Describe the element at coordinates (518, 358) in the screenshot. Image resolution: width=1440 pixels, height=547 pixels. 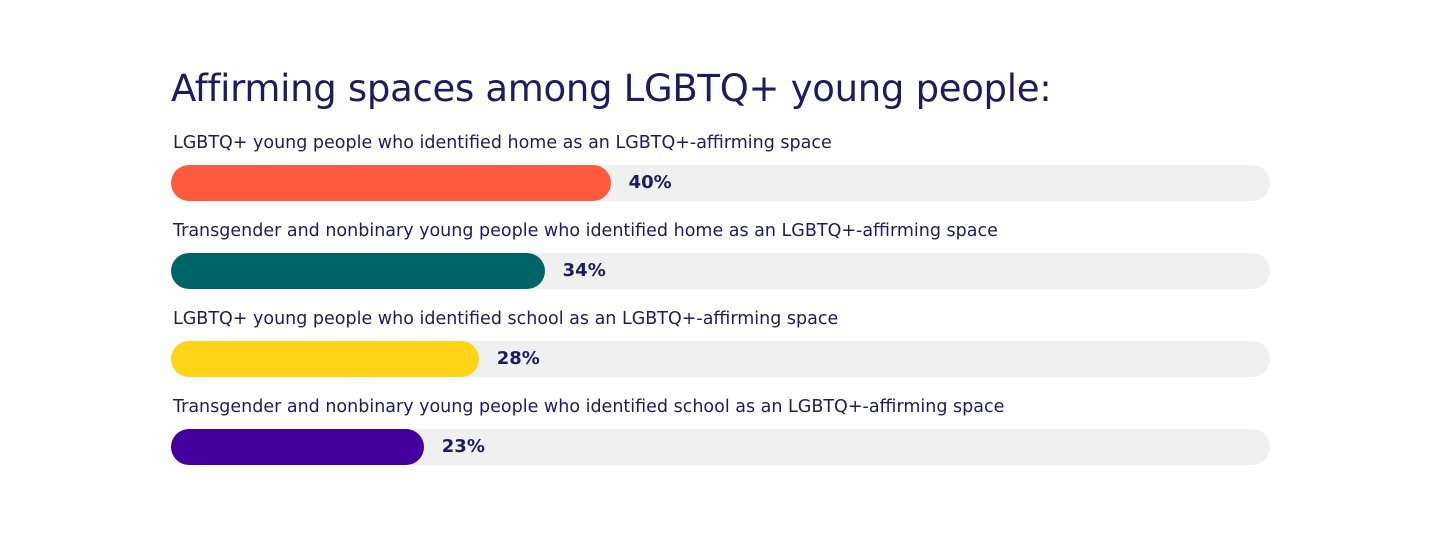
I see `value-label: 28%` at that location.